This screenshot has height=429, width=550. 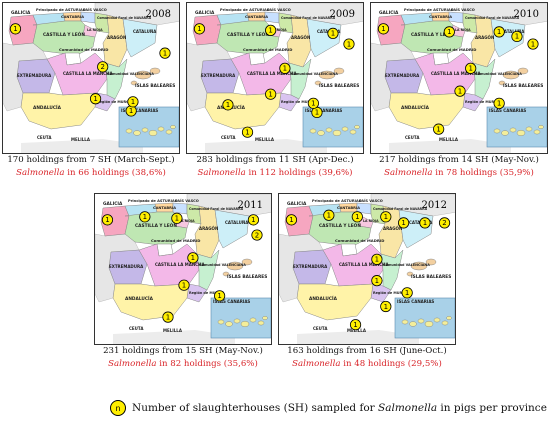 What do you see at coordinates (392, 228) in the screenshot?
I see `label-aragon: ARAGÓN` at bounding box center [392, 228].